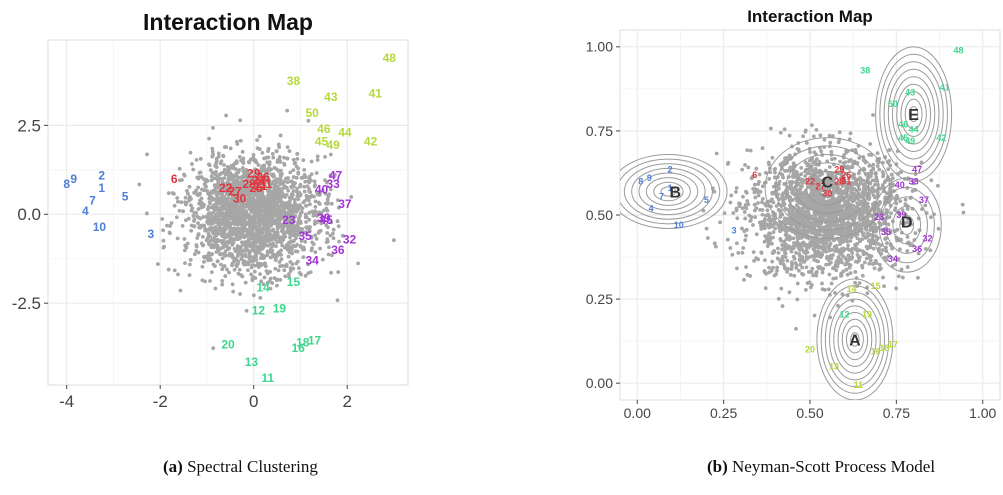  Describe the element at coordinates (322, 190) in the screenshot. I see `node-label: 40` at that location.